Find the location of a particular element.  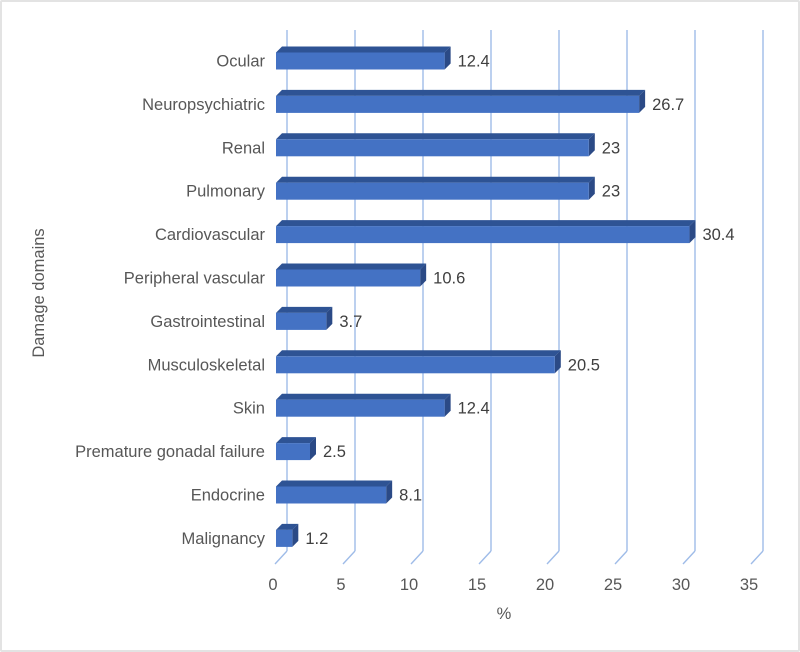

category-label-neuropsychiatric: Neuropsychiatric is located at coordinates (203, 105).